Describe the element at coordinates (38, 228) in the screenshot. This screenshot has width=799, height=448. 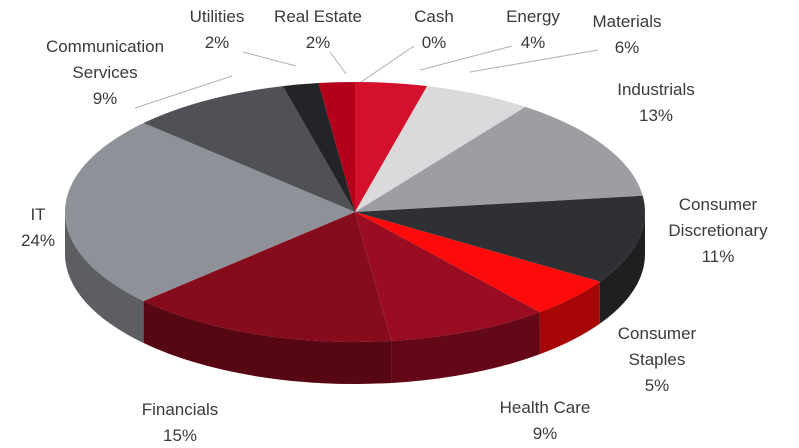
I see `slice-label: IT 24%` at that location.